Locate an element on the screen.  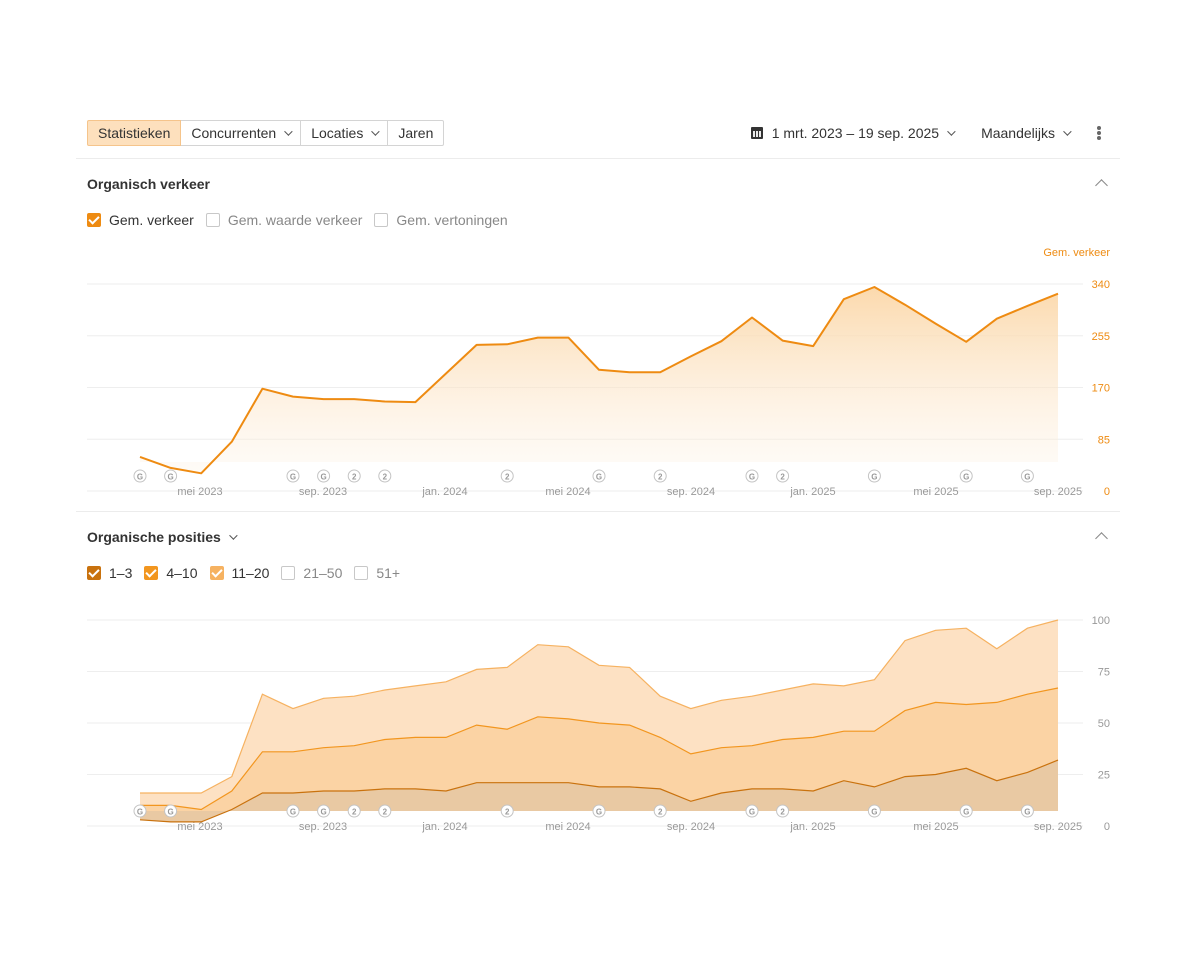
legend-gem-verkeer: Gem. verkeer is located at coordinates (140, 220).